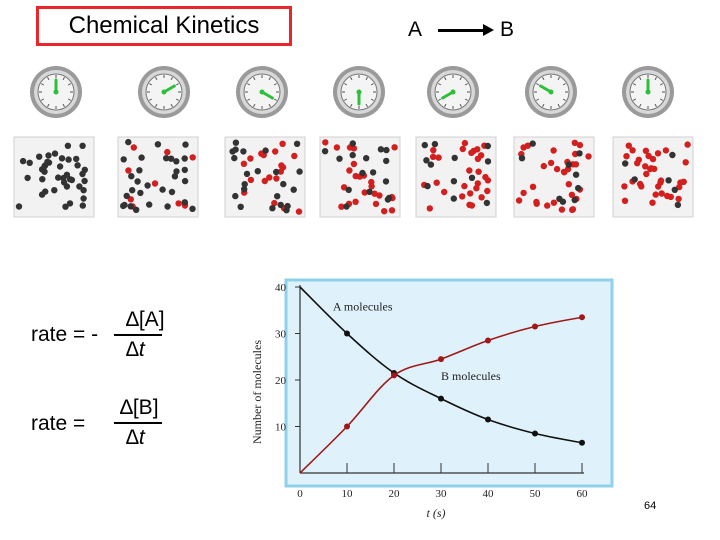 This screenshot has width=720, height=540. What do you see at coordinates (139, 407) in the screenshot?
I see `rate-b-numerator: ∆[B]` at bounding box center [139, 407].